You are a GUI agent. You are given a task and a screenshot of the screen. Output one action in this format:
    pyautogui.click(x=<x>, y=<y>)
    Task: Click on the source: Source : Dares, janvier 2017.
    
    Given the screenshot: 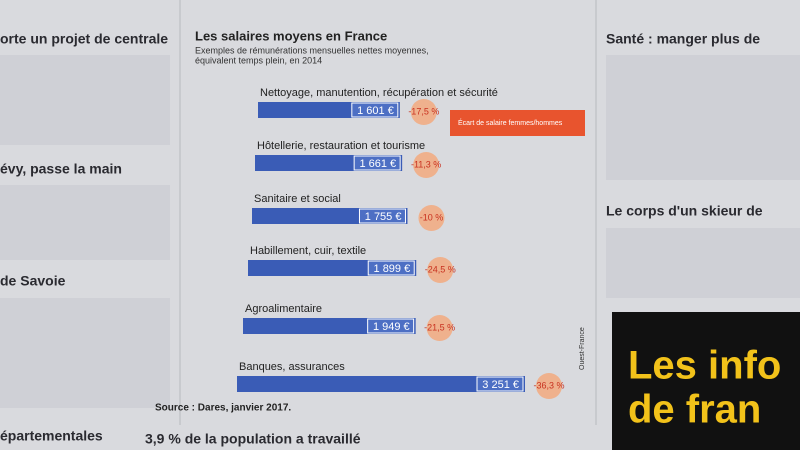 What is the action you would take?
    pyautogui.click(x=223, y=408)
    